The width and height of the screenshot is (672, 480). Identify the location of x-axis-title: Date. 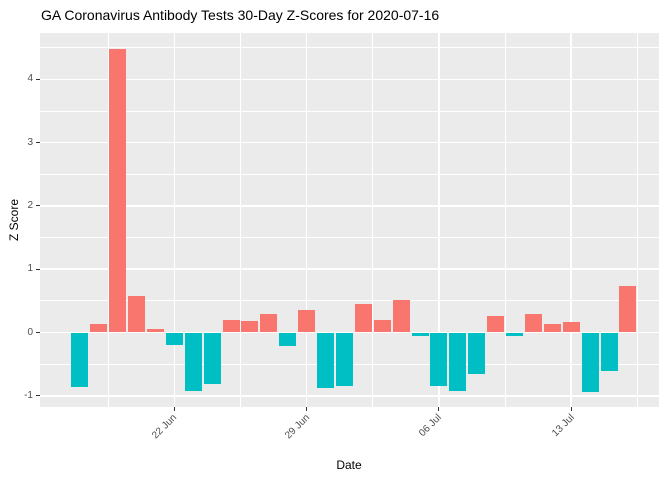
(349, 465).